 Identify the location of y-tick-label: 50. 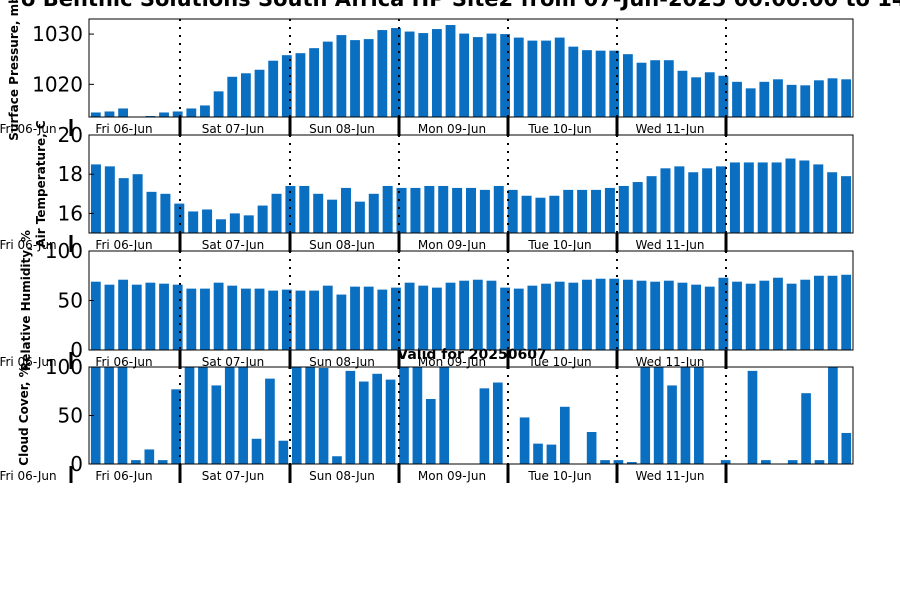
(70, 416).